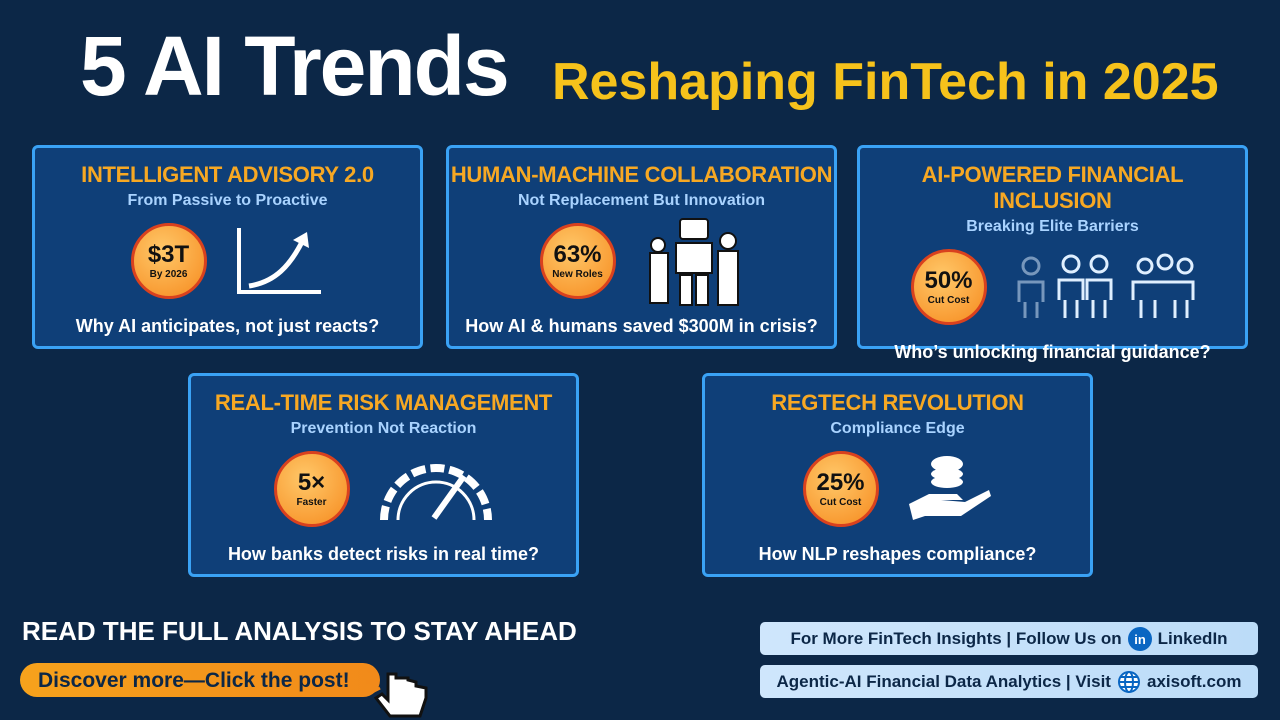  Describe the element at coordinates (1128, 681) in the screenshot. I see `globe-icon` at that location.